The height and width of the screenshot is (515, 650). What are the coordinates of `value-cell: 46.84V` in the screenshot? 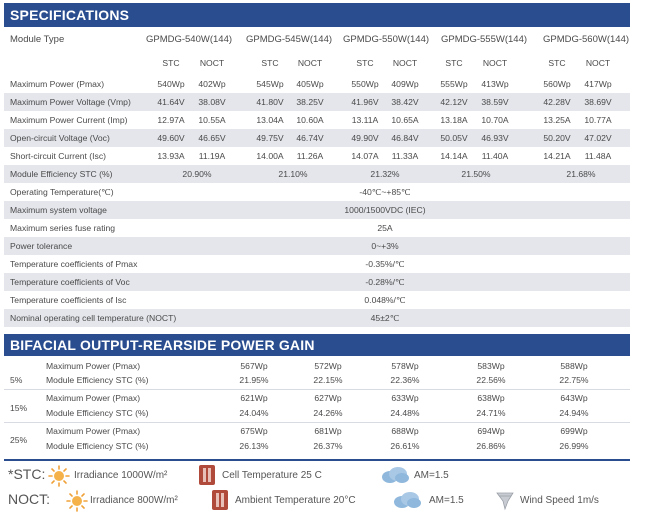 It's located at (405, 138).